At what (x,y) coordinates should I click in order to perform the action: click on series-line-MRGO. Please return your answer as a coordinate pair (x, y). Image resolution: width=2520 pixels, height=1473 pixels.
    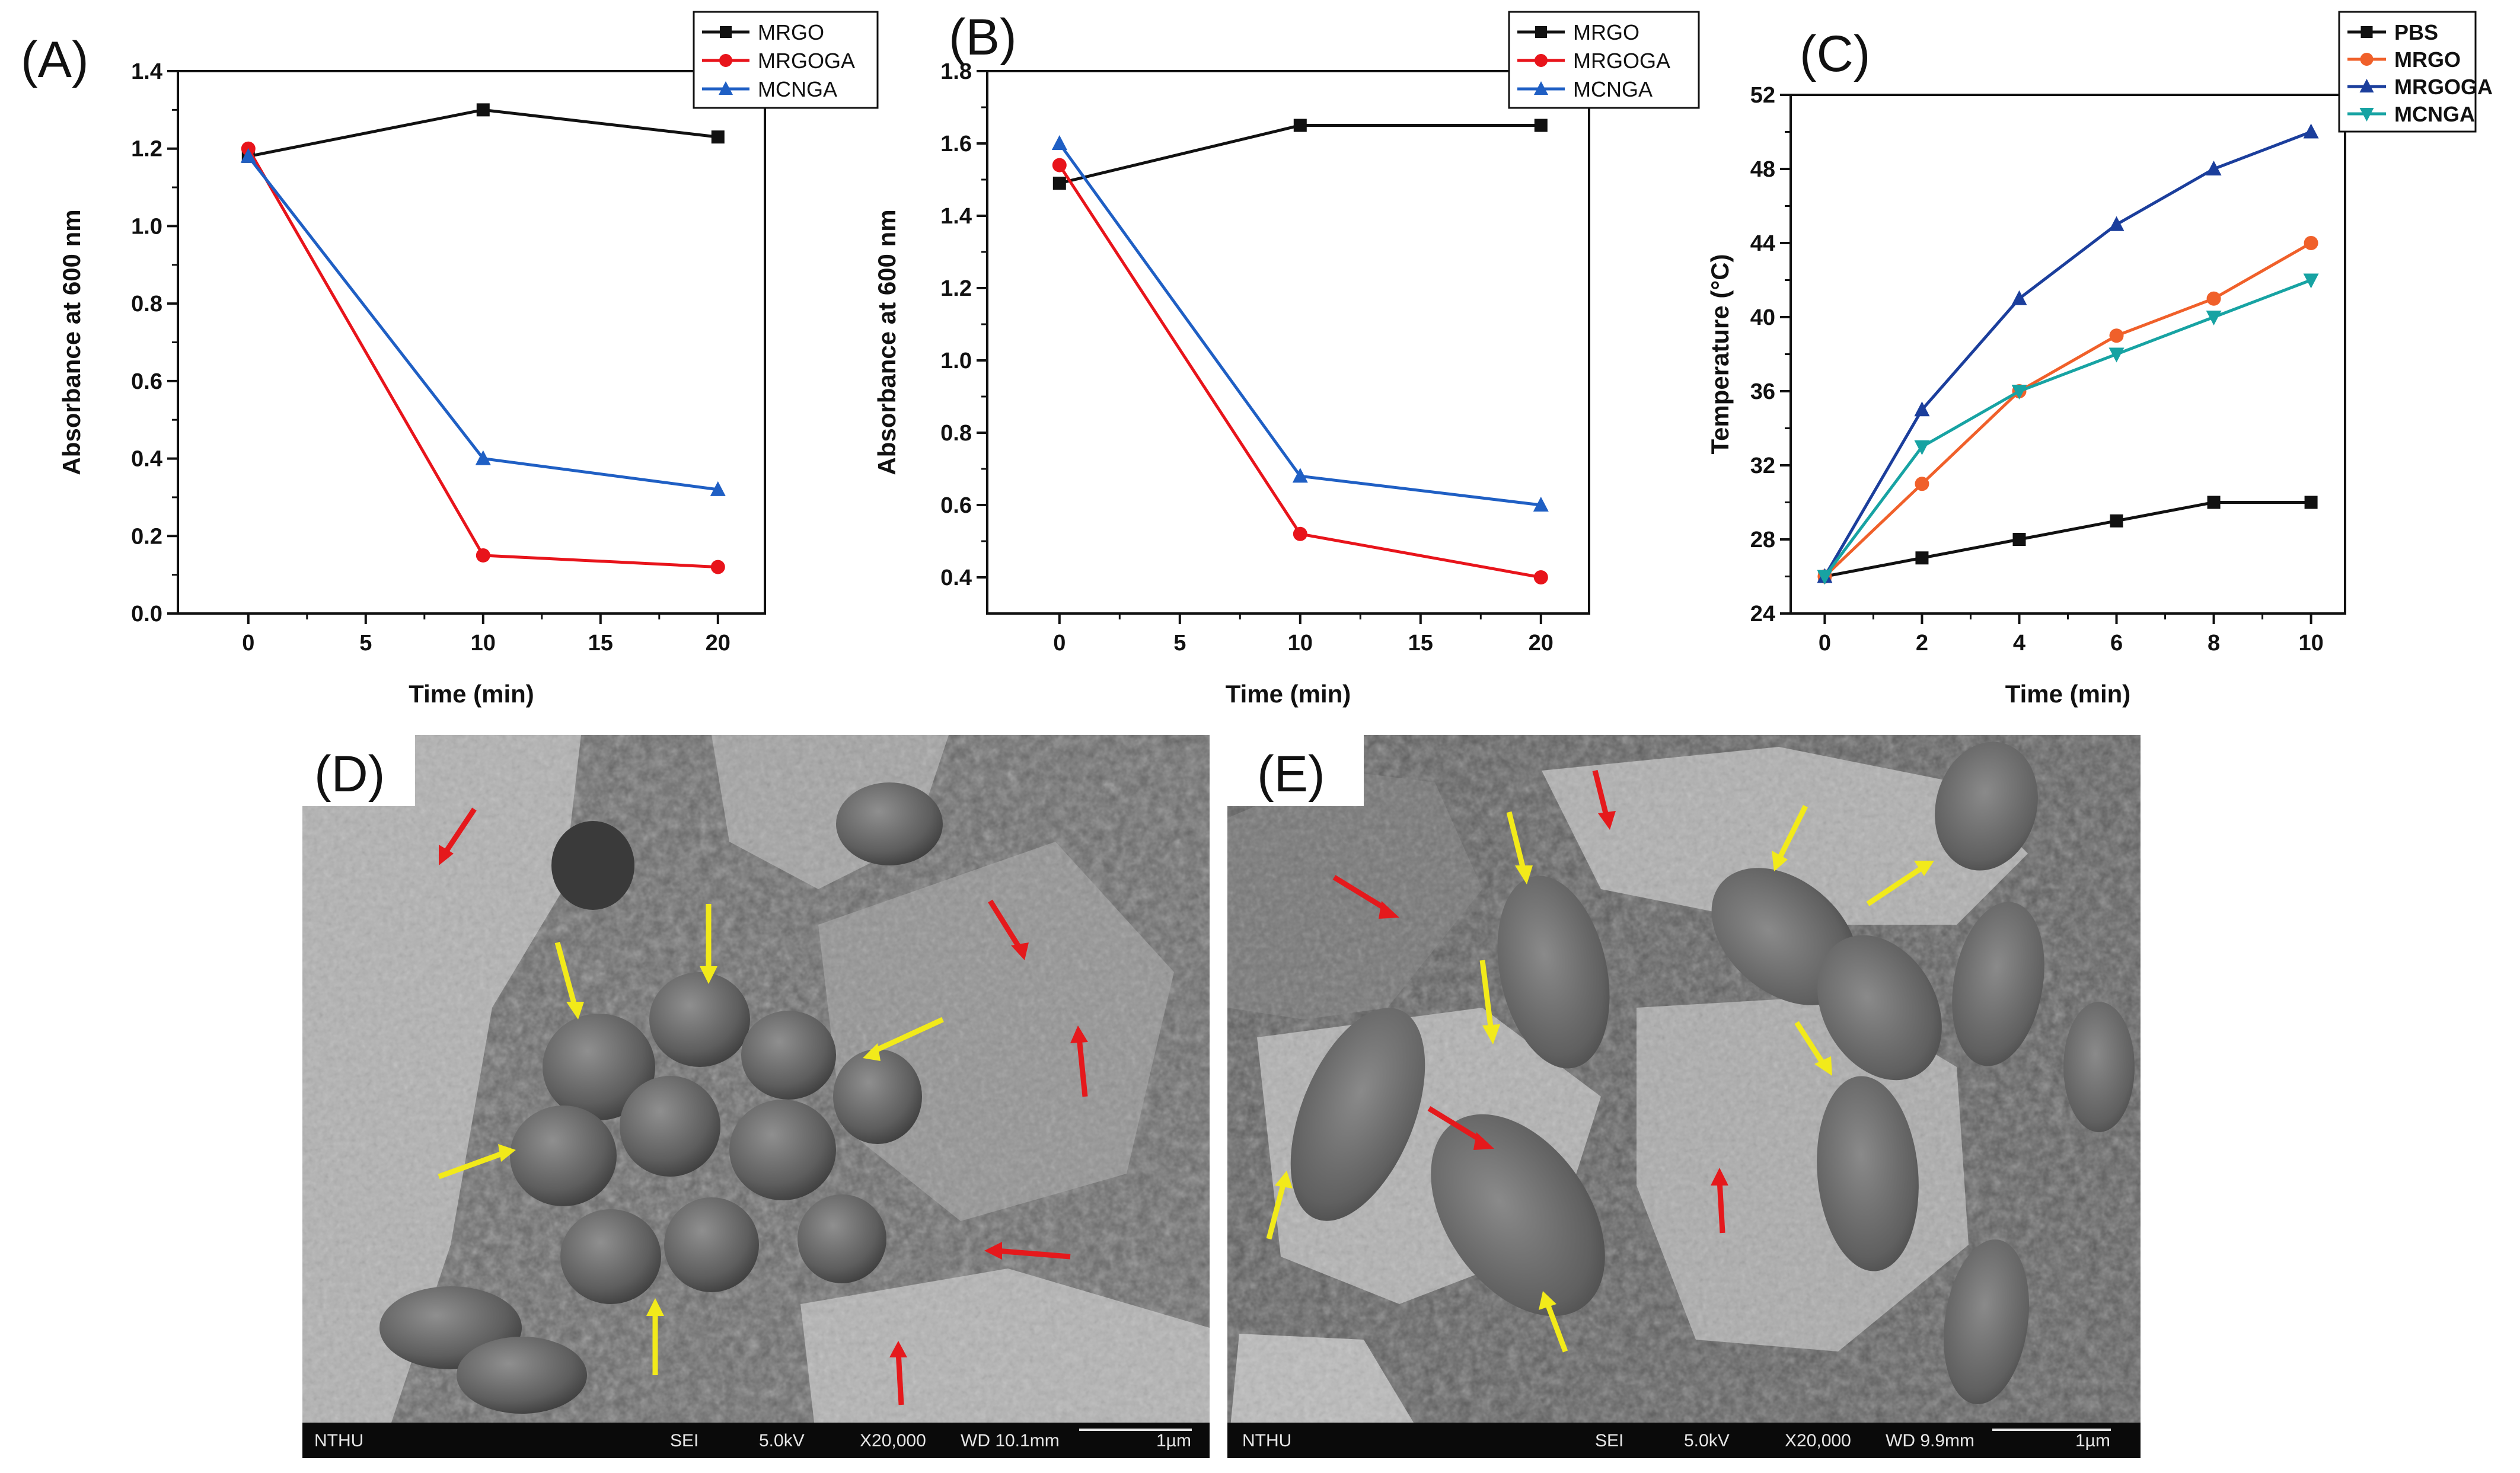
    Looking at the image, I should click on (2067, 409).